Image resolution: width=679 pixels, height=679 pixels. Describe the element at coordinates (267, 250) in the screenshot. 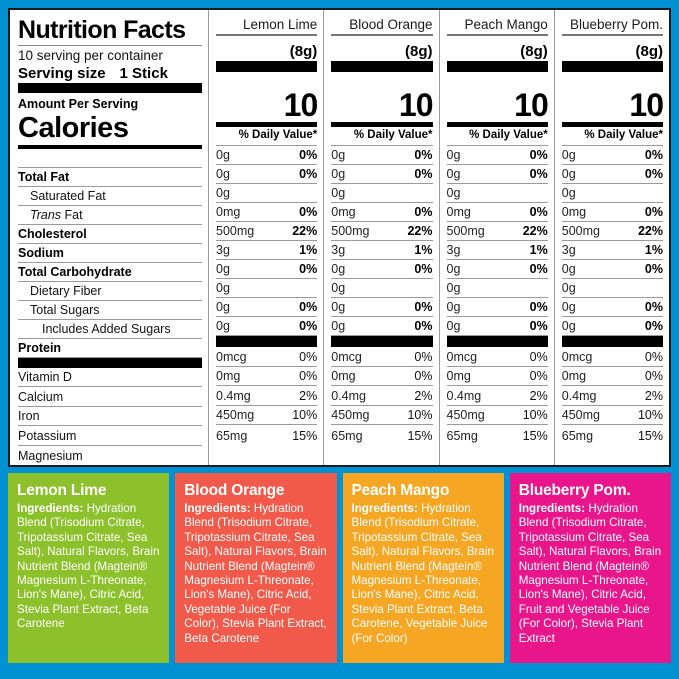

I see `nutrient-value-row: 3g 1%` at that location.